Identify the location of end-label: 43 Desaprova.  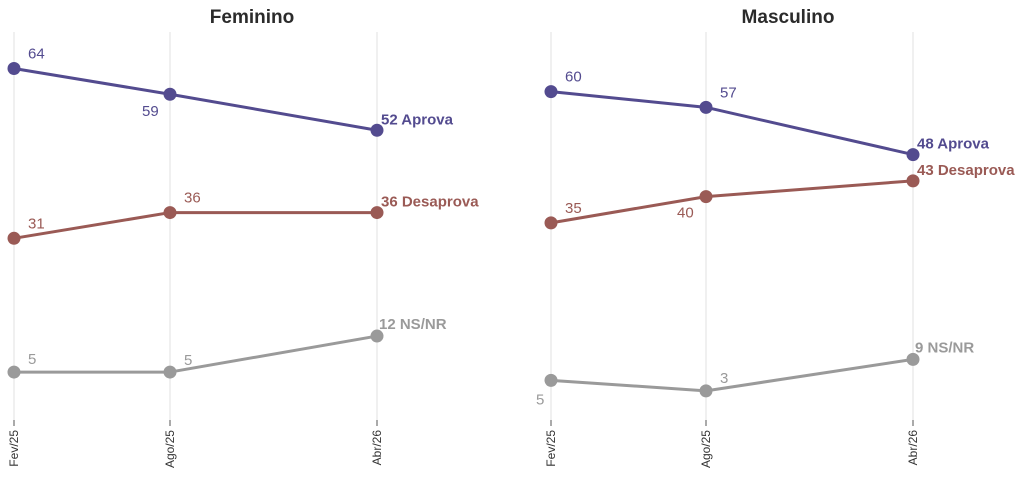
(966, 170).